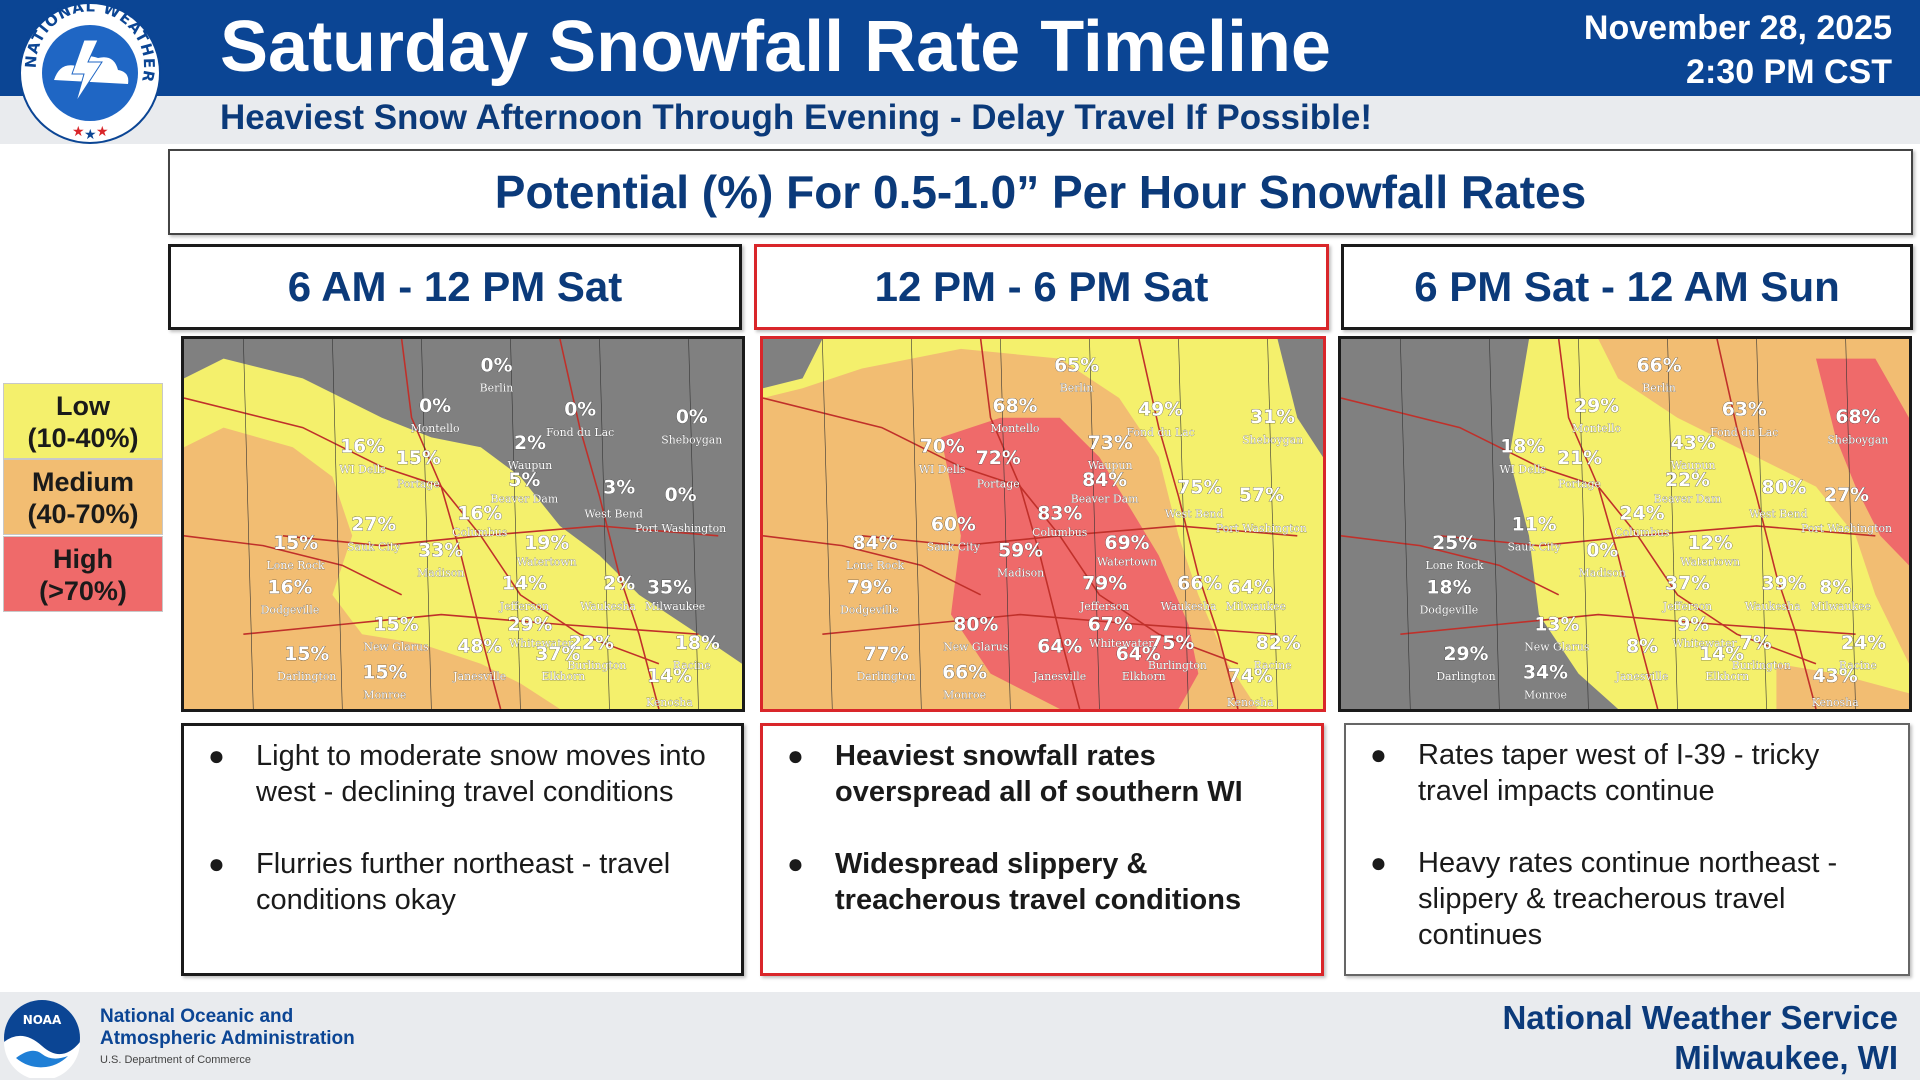 The image size is (1920, 1080). I want to click on issue-time: 2:30 PM CST, so click(1789, 72).